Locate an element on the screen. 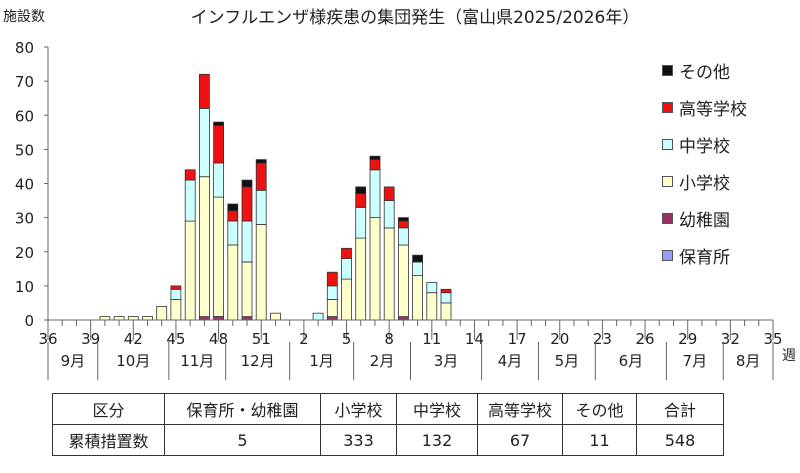 This screenshot has width=800, height=473. x-tick-label: 35 is located at coordinates (772, 339).